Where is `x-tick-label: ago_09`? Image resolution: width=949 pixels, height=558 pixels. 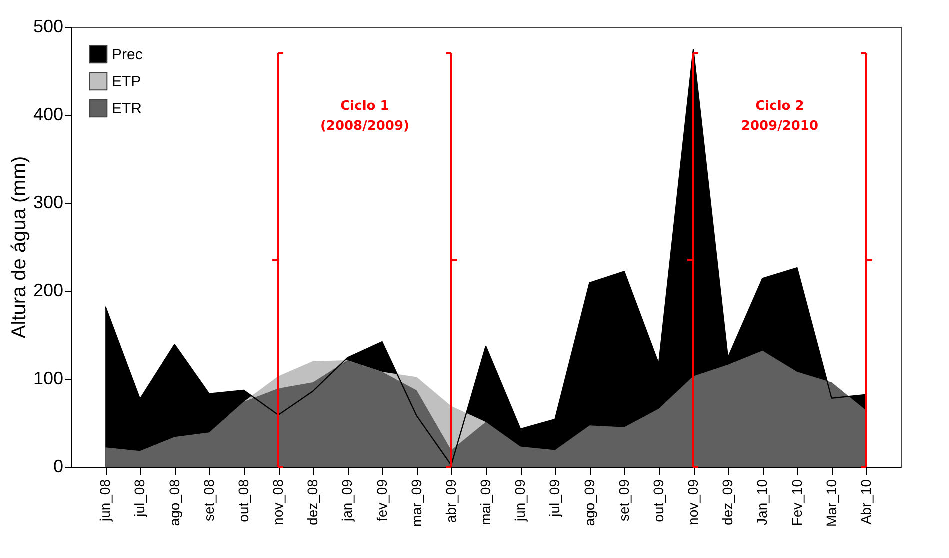
x-tick-label: ago_09 is located at coordinates (589, 502).